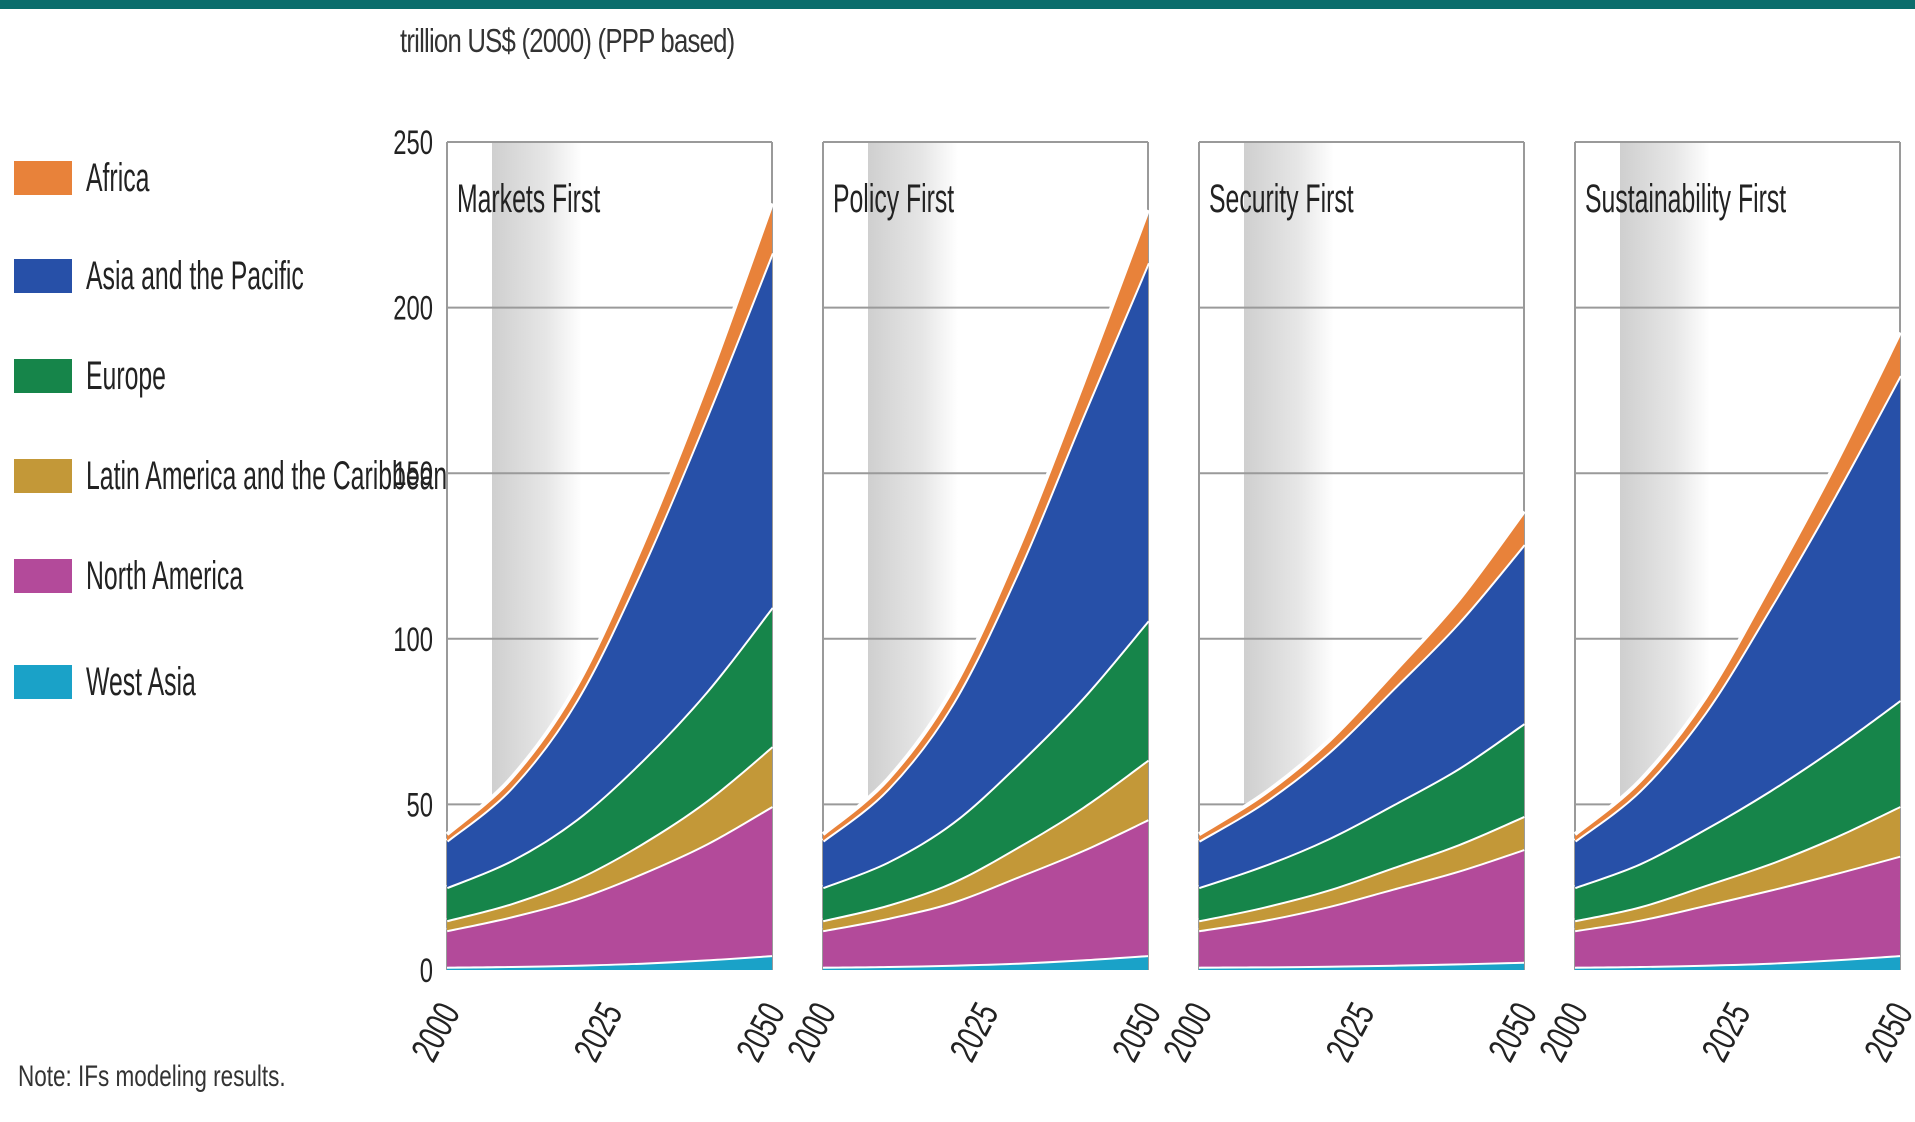 The width and height of the screenshot is (1915, 1122). Describe the element at coordinates (141, 681) in the screenshot. I see `legend-label-west-asia: West Asia` at that location.